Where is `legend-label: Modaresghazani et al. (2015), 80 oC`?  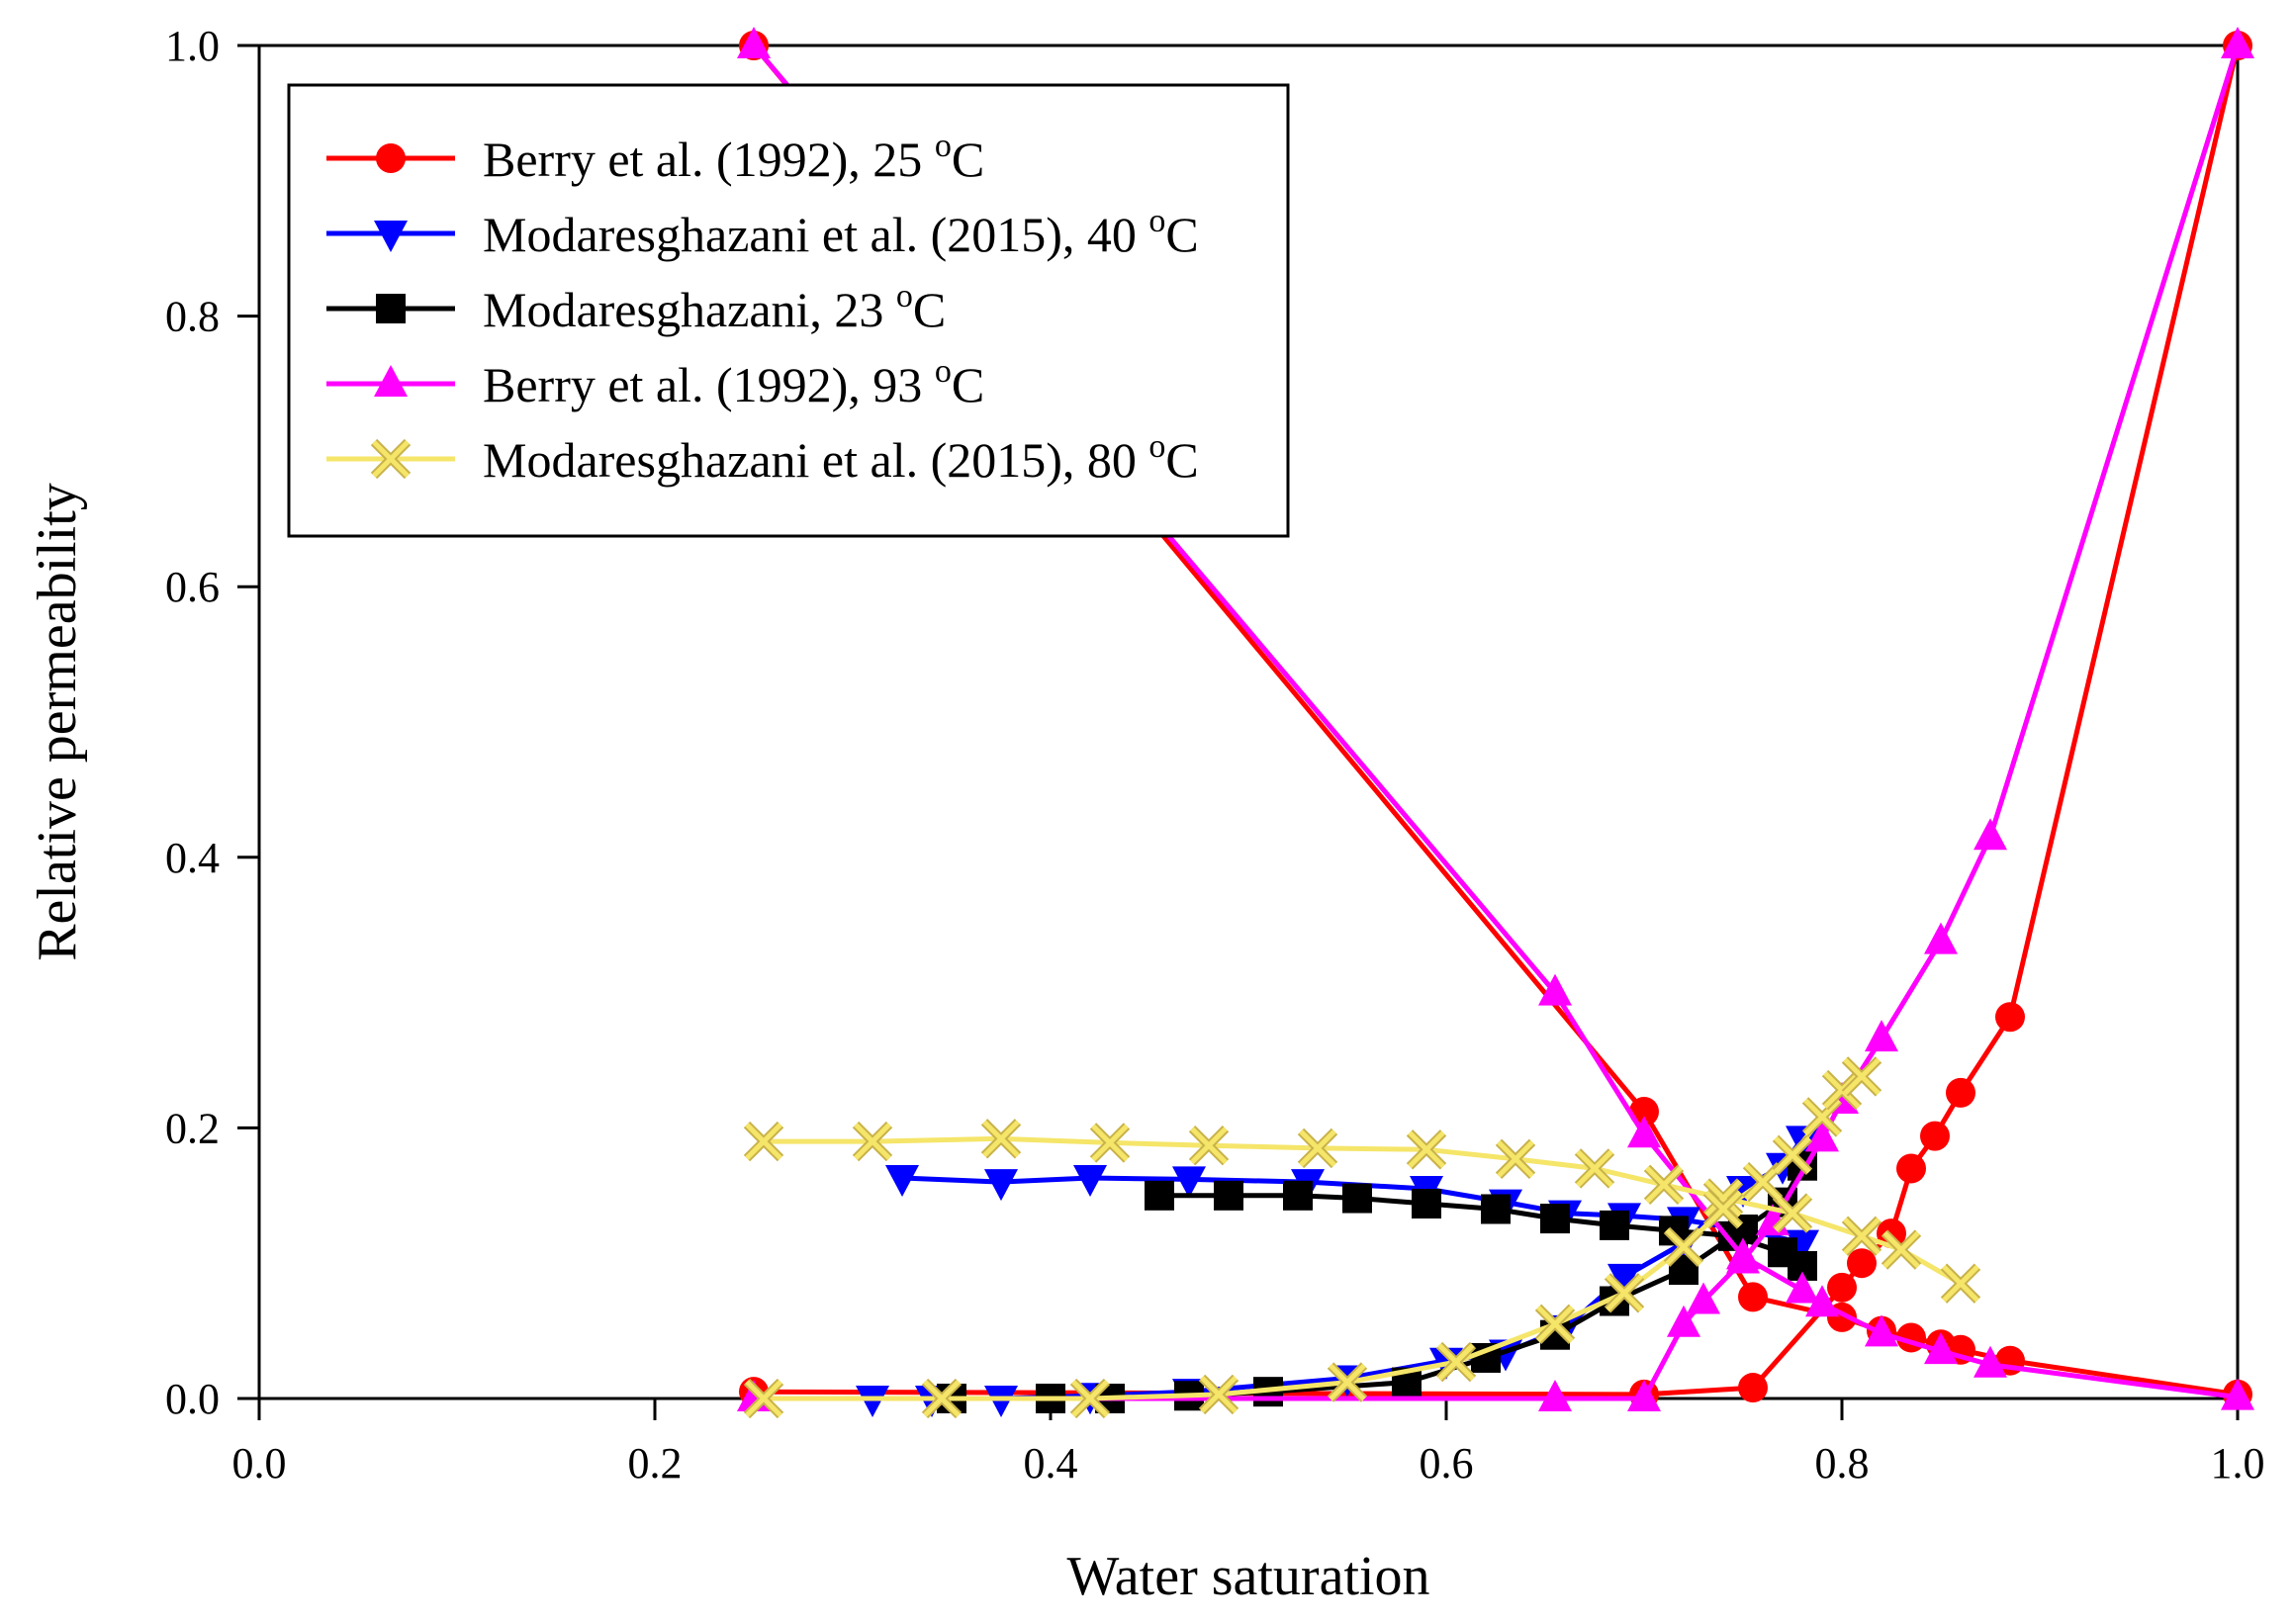
legend-label: Modaresghazani et al. (2015), 80 oC is located at coordinates (841, 458).